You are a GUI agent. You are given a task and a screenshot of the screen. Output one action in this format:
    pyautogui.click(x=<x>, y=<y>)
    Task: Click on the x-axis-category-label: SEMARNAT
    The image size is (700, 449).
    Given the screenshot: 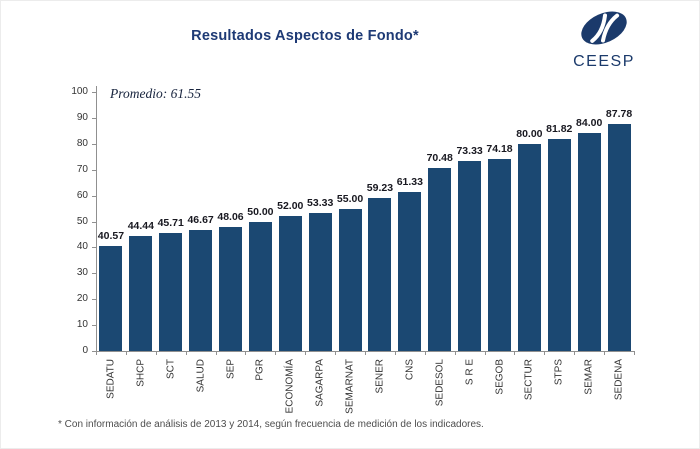 What is the action you would take?
    pyautogui.click(x=350, y=386)
    